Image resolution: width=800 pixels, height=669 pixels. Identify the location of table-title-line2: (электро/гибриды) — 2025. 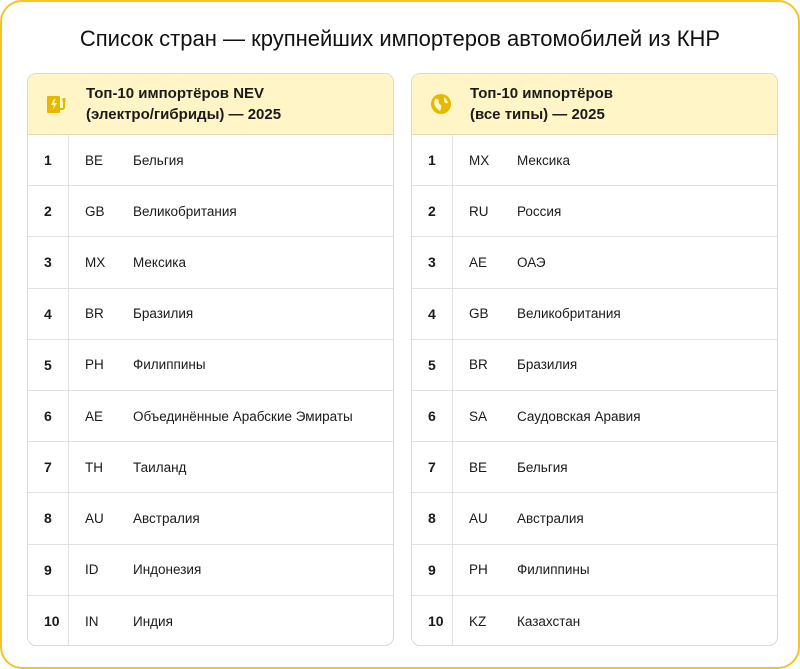
(184, 114).